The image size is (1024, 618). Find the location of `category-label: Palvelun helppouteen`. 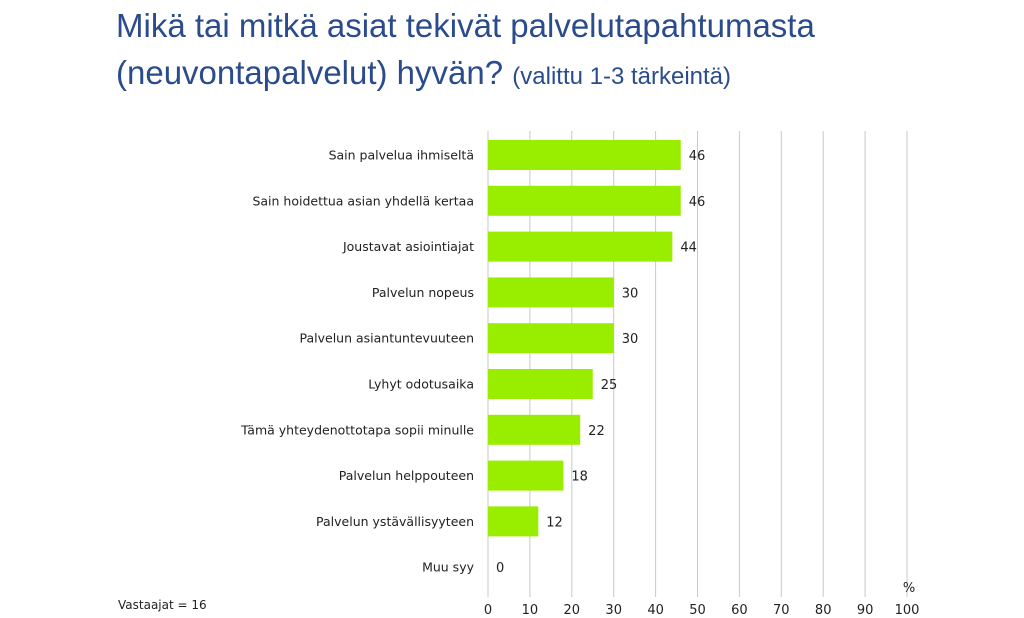

category-label: Palvelun helppouteen is located at coordinates (406, 475).